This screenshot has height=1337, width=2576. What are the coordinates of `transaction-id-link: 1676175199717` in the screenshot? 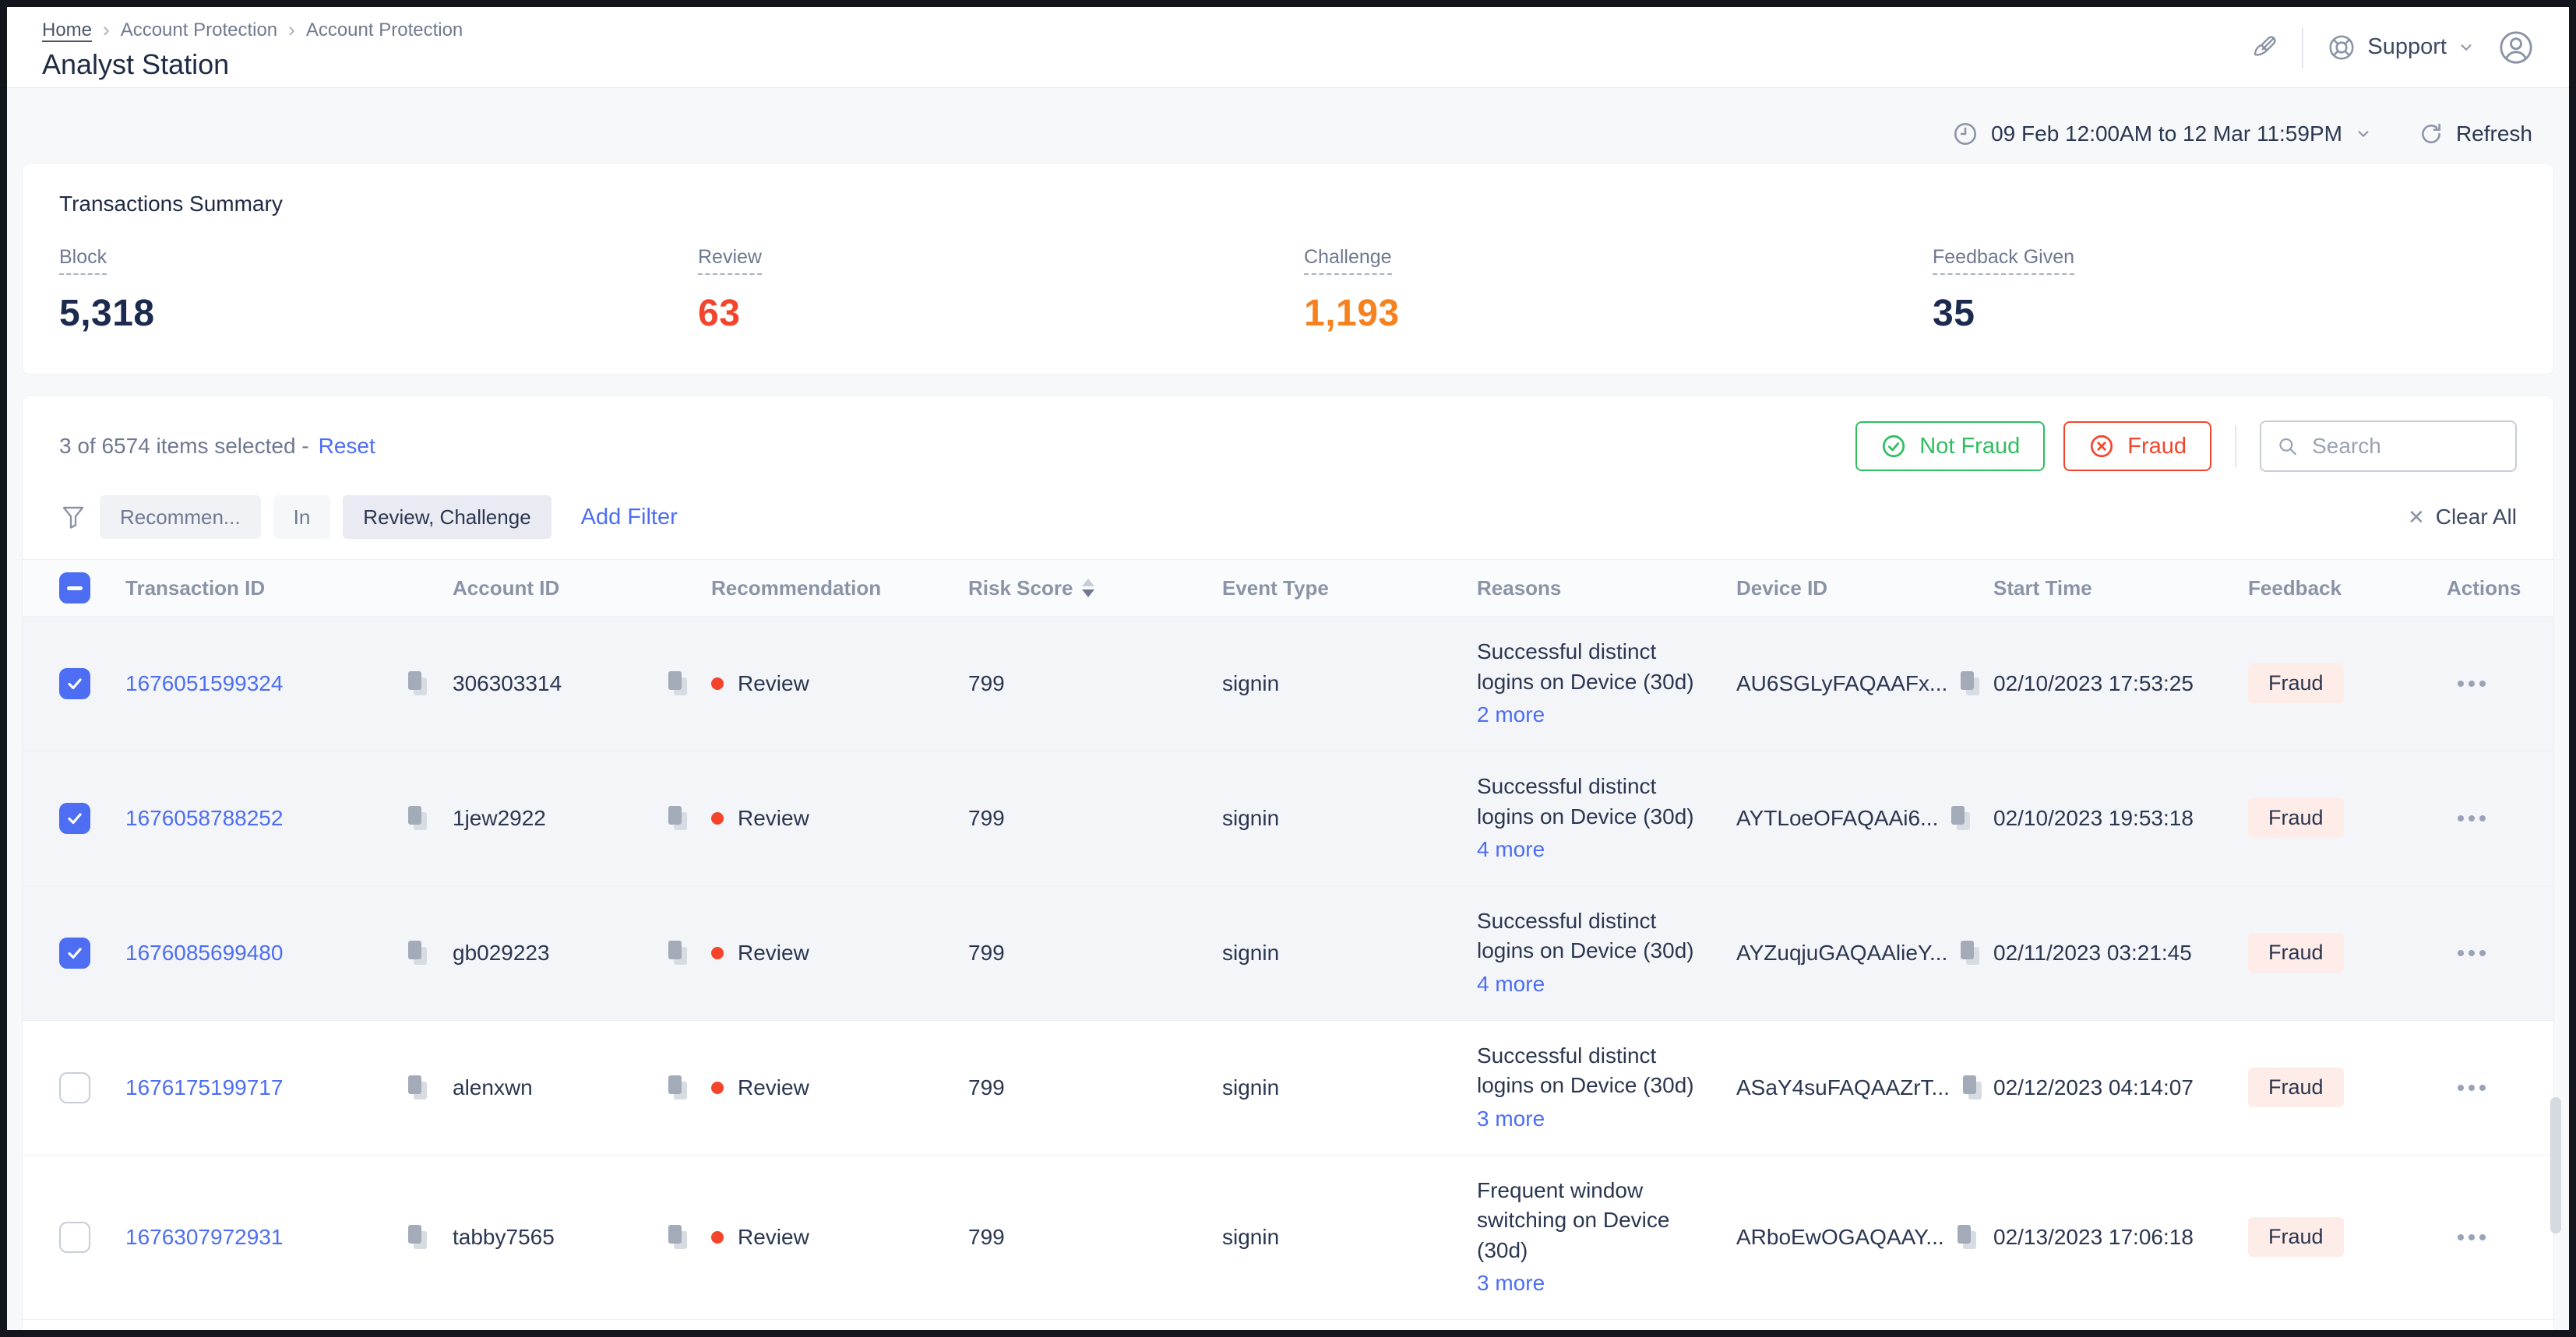 It's located at (205, 1087).